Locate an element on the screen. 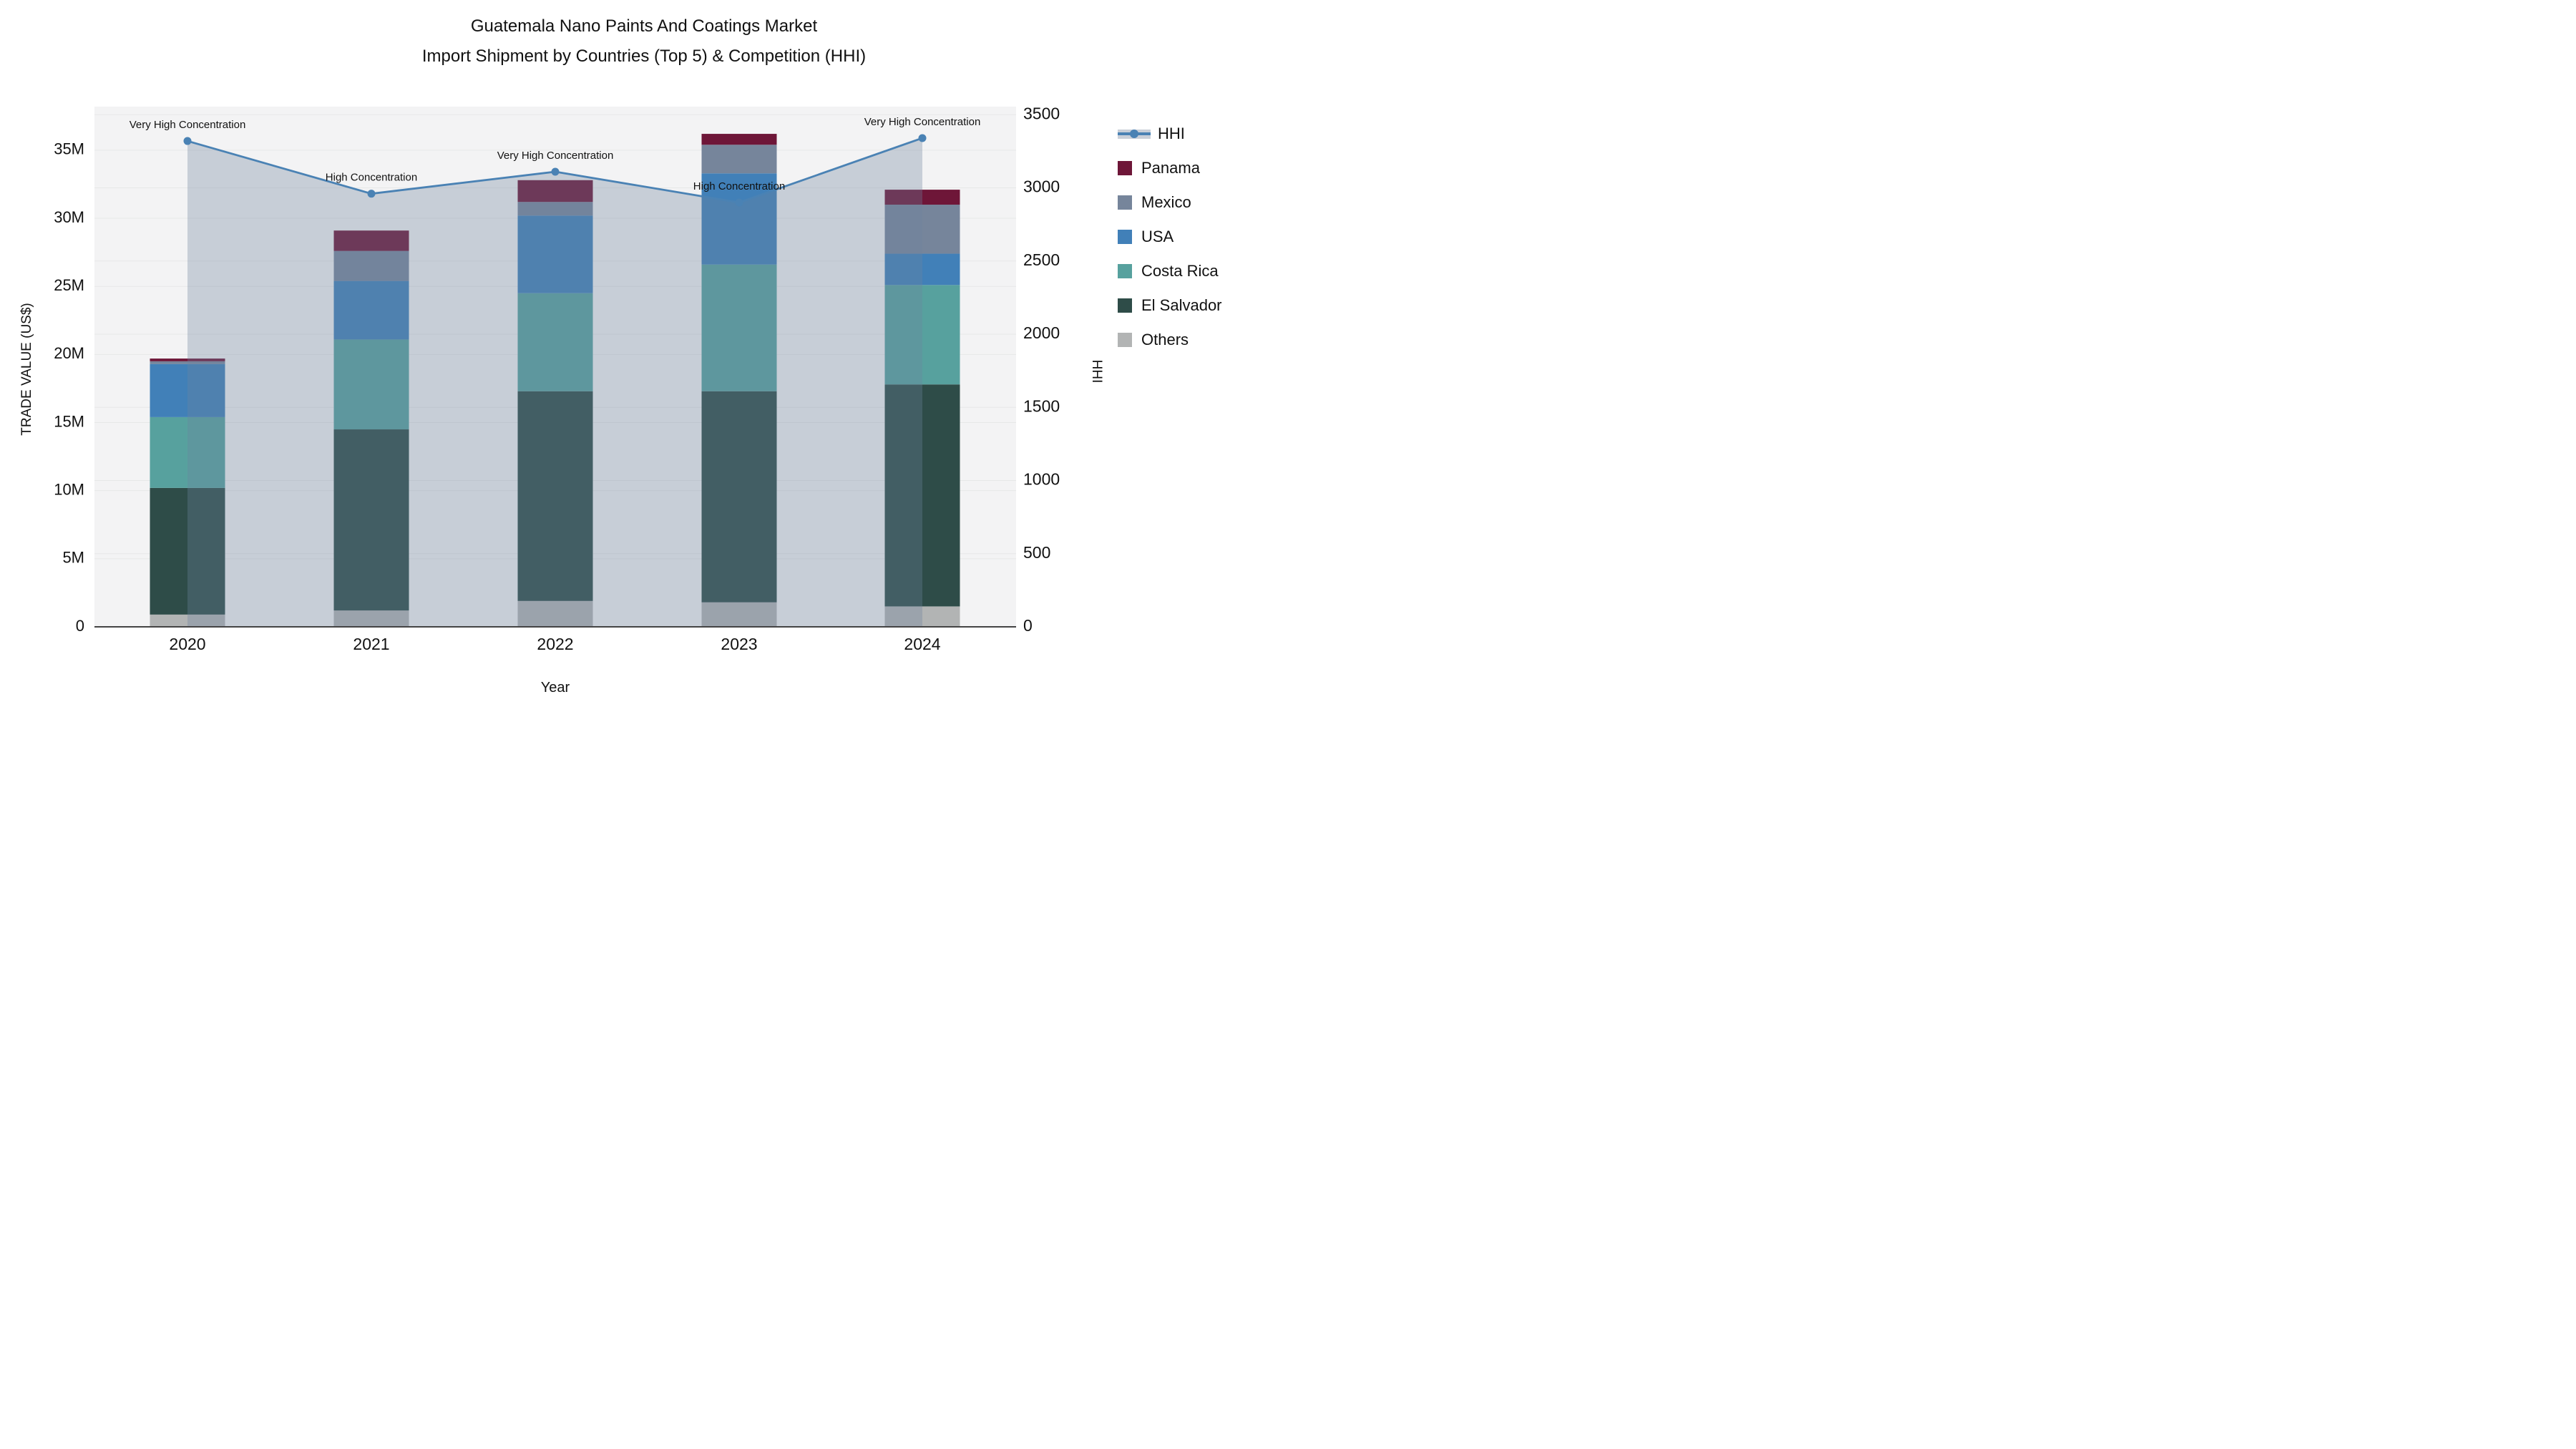  bar-segment-others-2022 is located at coordinates (555, 613).